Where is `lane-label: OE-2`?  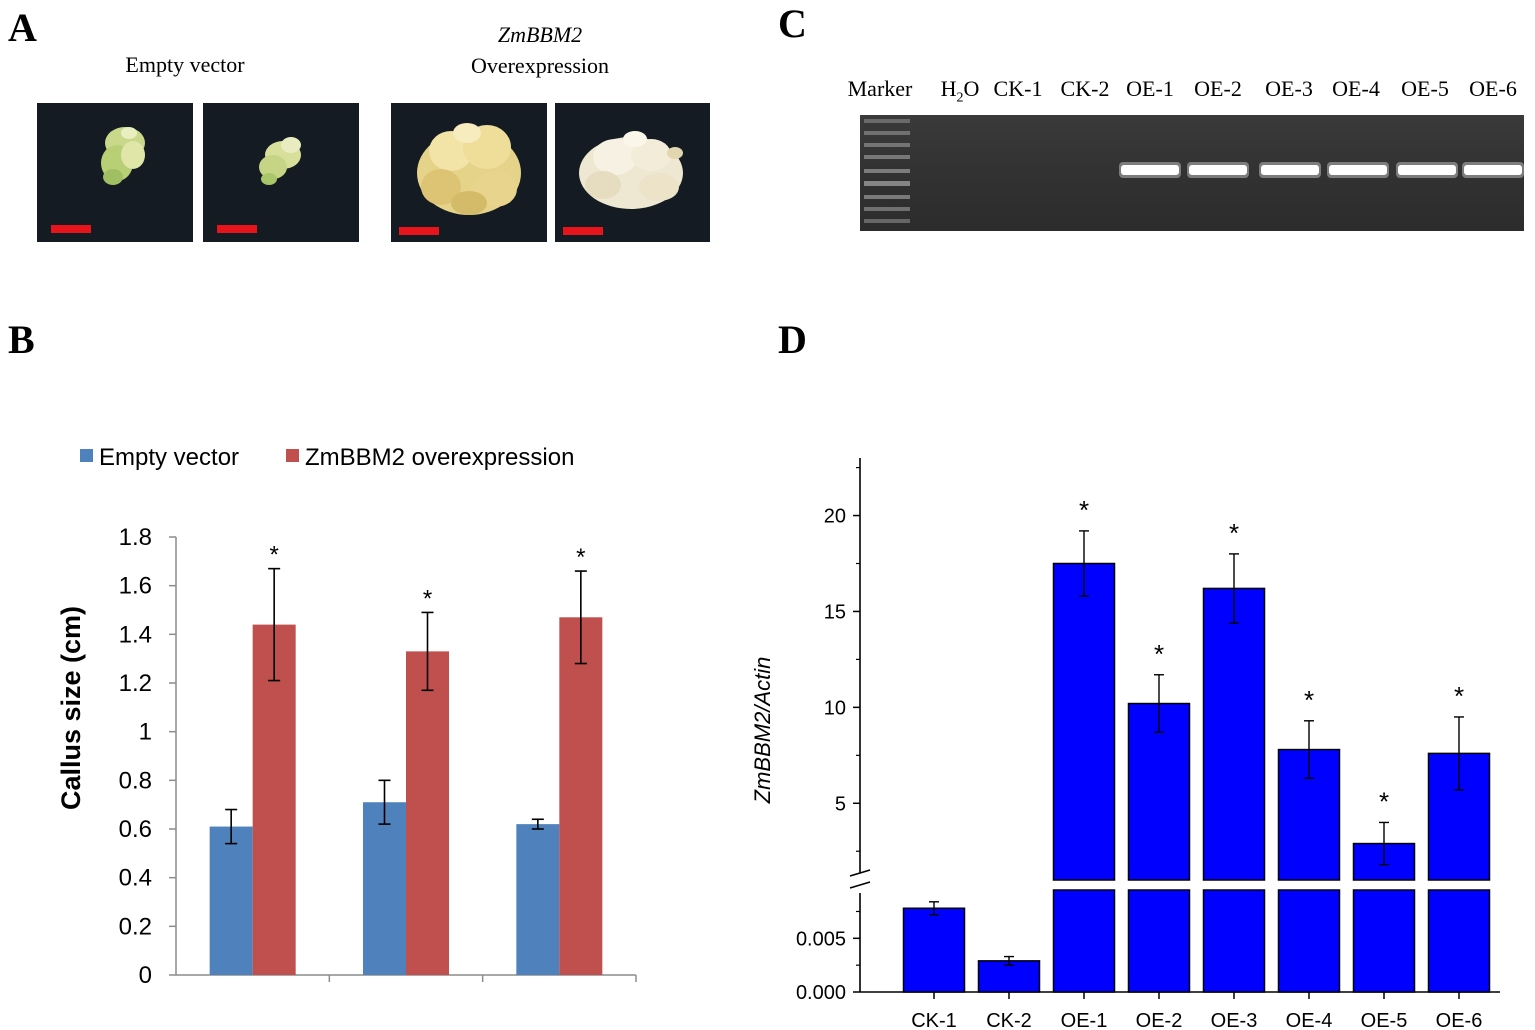
lane-label: OE-2 is located at coordinates (1218, 88).